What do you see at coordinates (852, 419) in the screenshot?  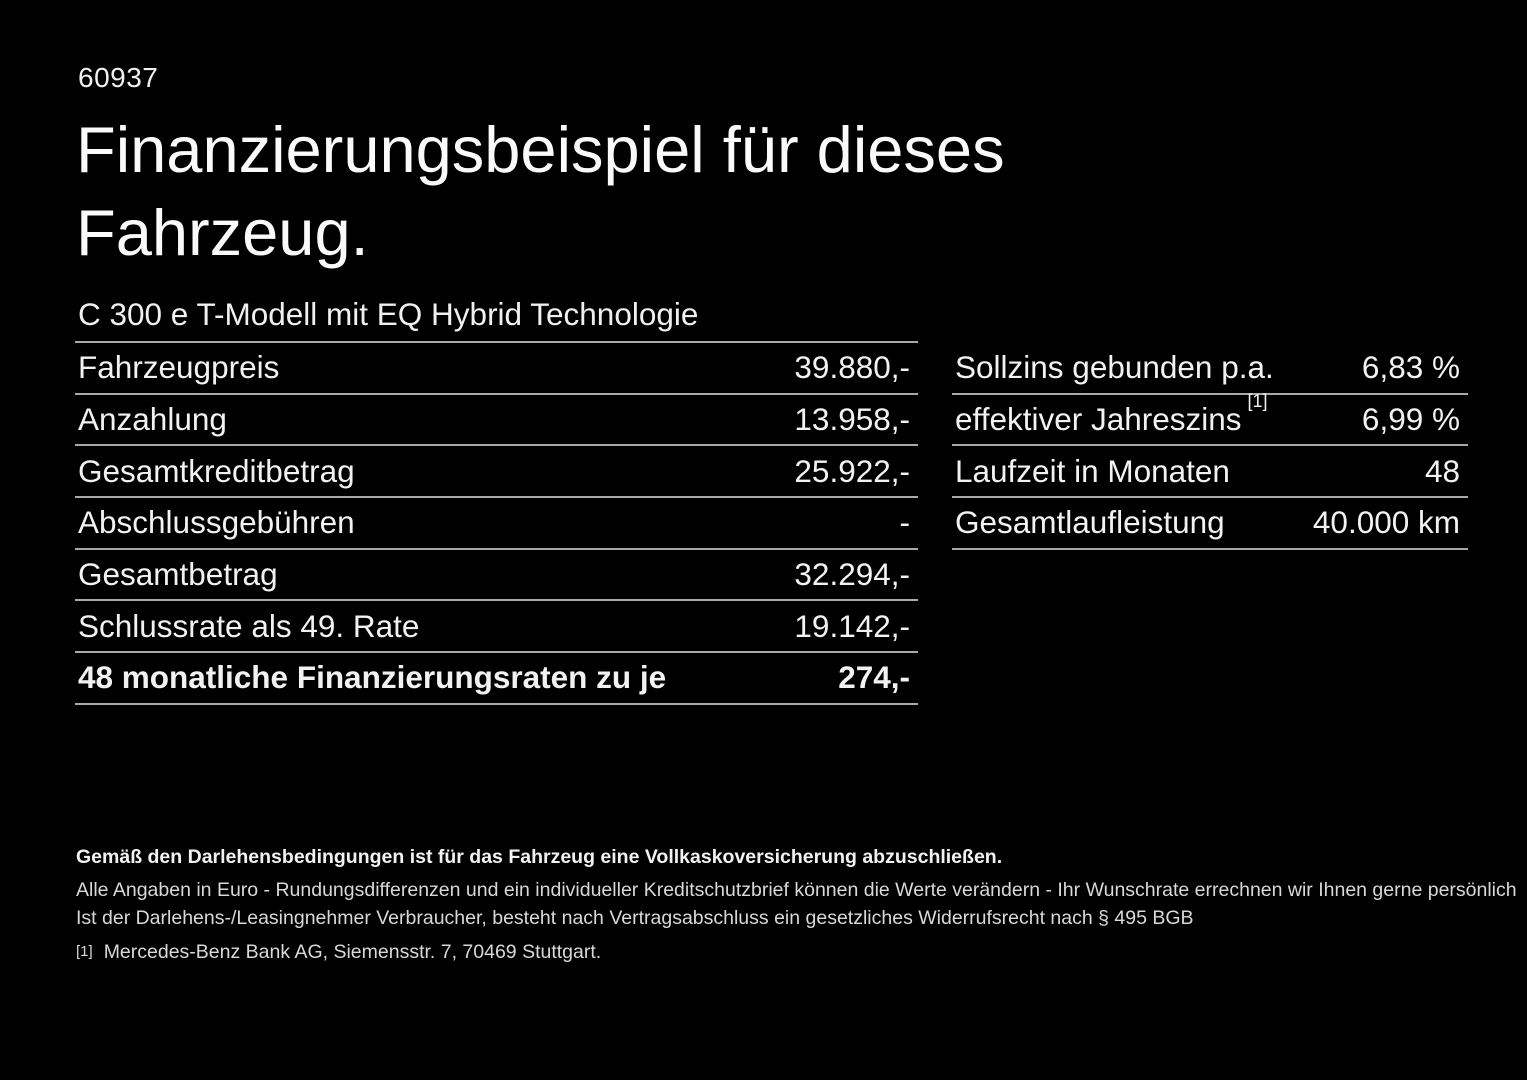 I see `row-value: 13.958,-` at bounding box center [852, 419].